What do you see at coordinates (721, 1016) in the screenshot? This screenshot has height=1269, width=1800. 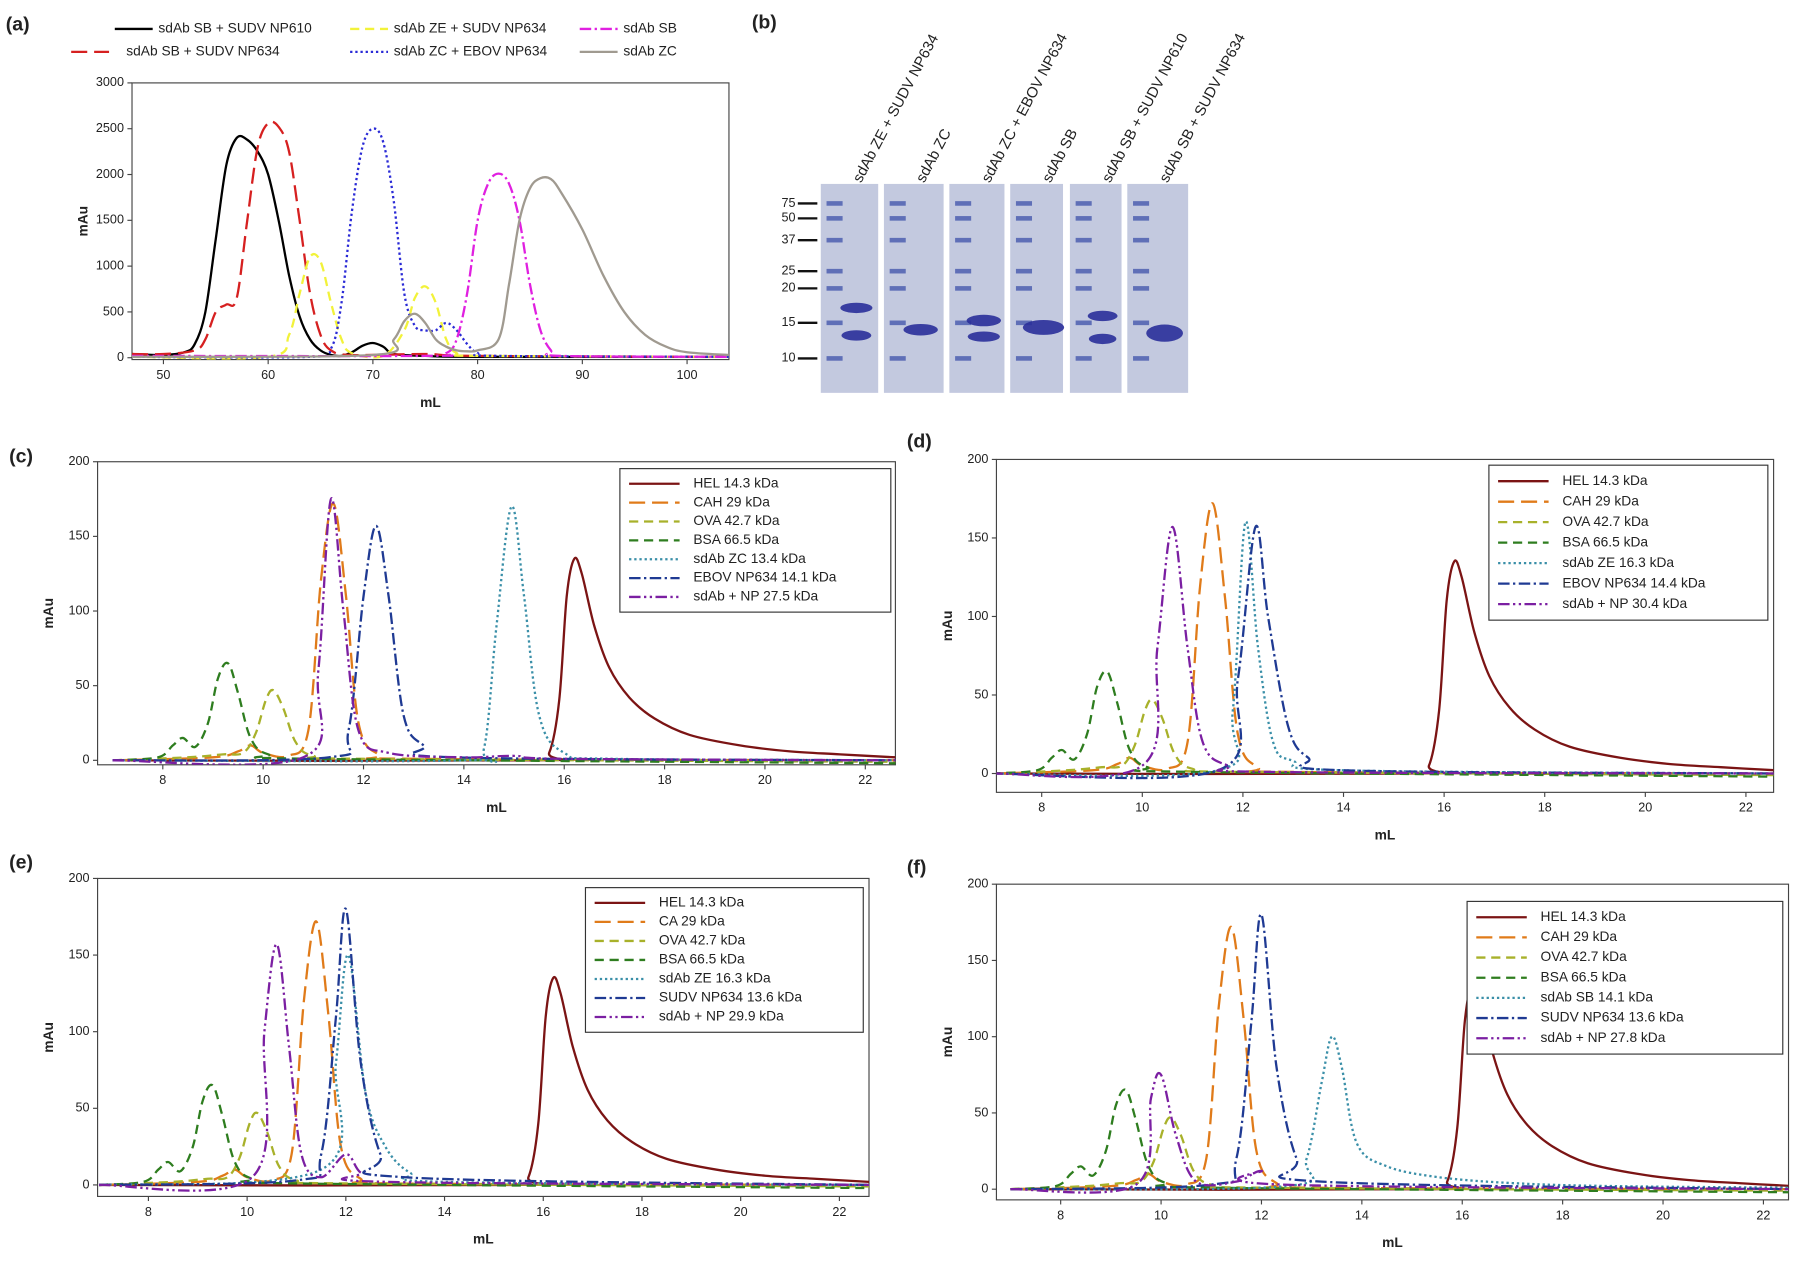 I see `legend-label: sdAb + NP 29.9 kDa` at bounding box center [721, 1016].